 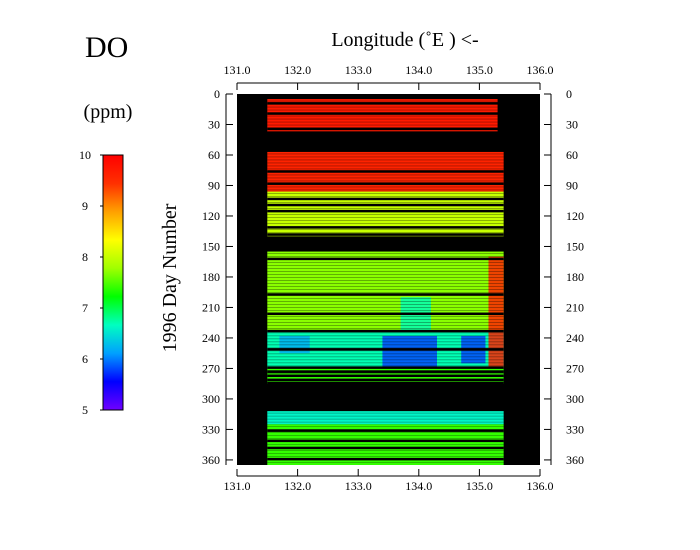 I want to click on y-tick-label-left: 60, so click(x=214, y=155).